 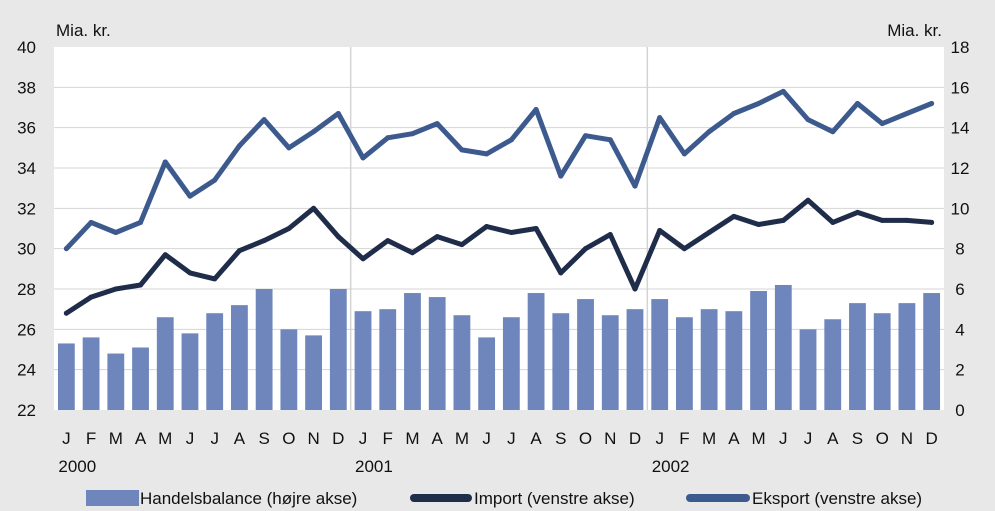 What do you see at coordinates (248, 498) in the screenshot?
I see `legend-label-handelsbalance: Handelsbalance (højre akse)` at bounding box center [248, 498].